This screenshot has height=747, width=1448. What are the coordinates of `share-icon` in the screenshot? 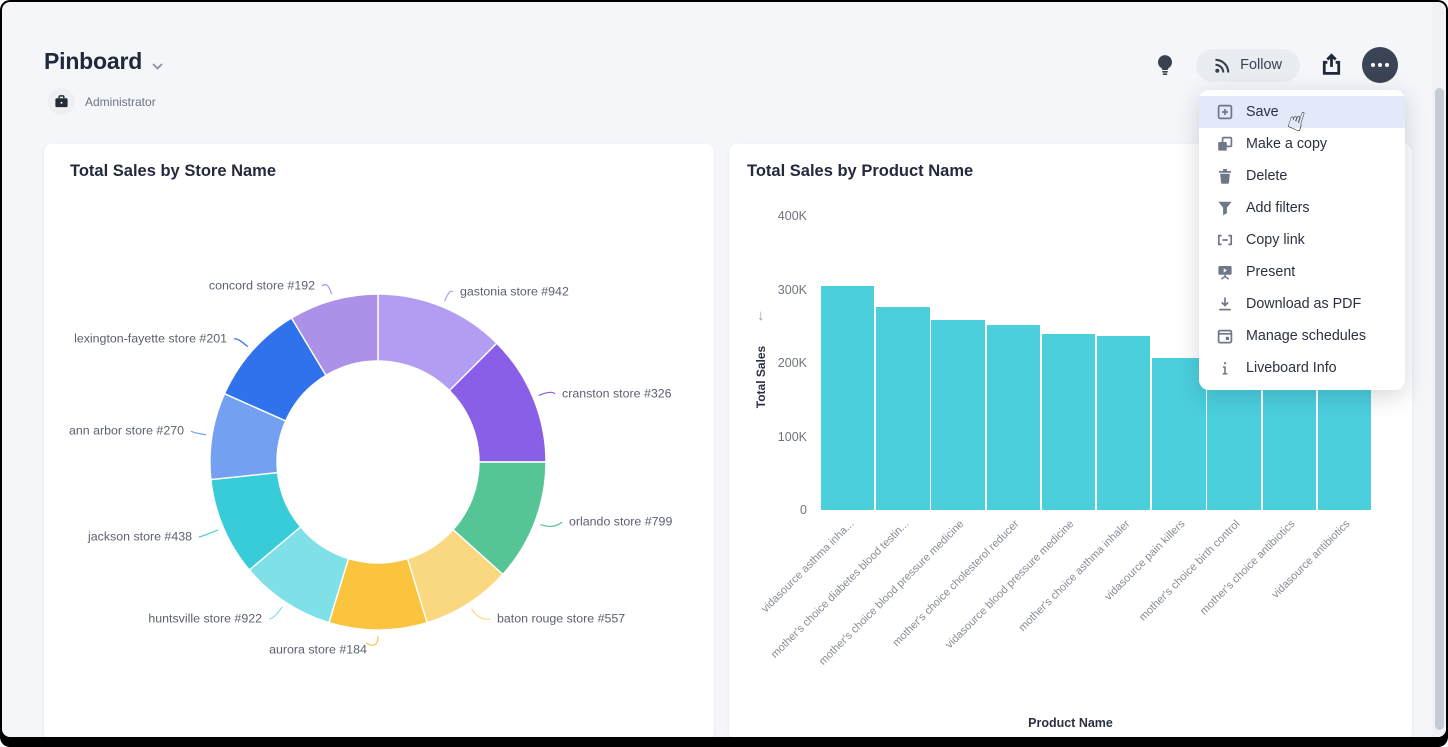 It's located at (1331, 63).